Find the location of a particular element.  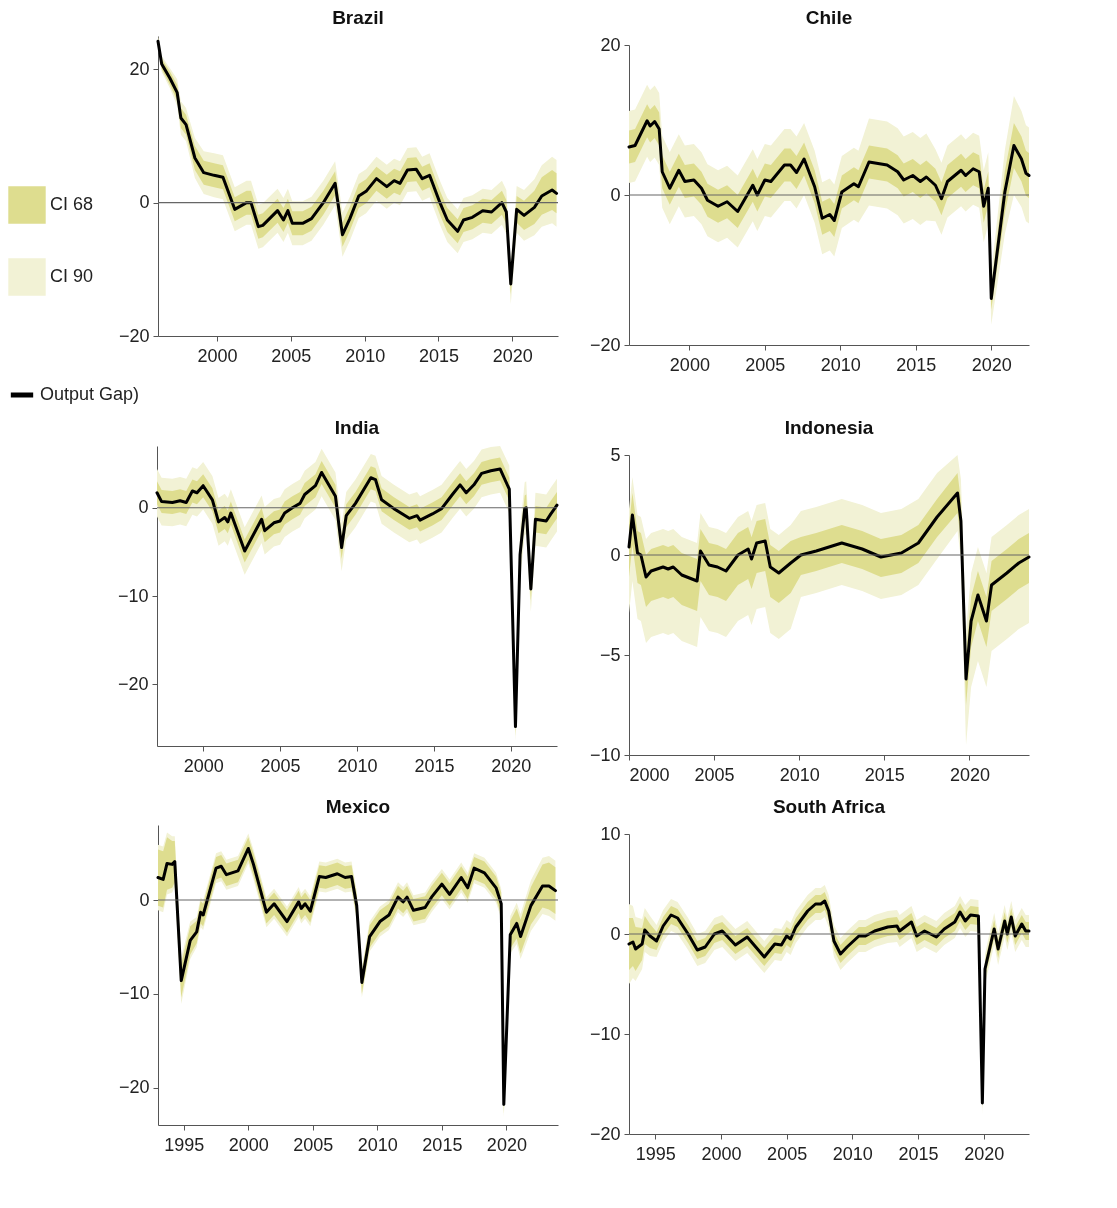

chart-title: India is located at coordinates (357, 427).